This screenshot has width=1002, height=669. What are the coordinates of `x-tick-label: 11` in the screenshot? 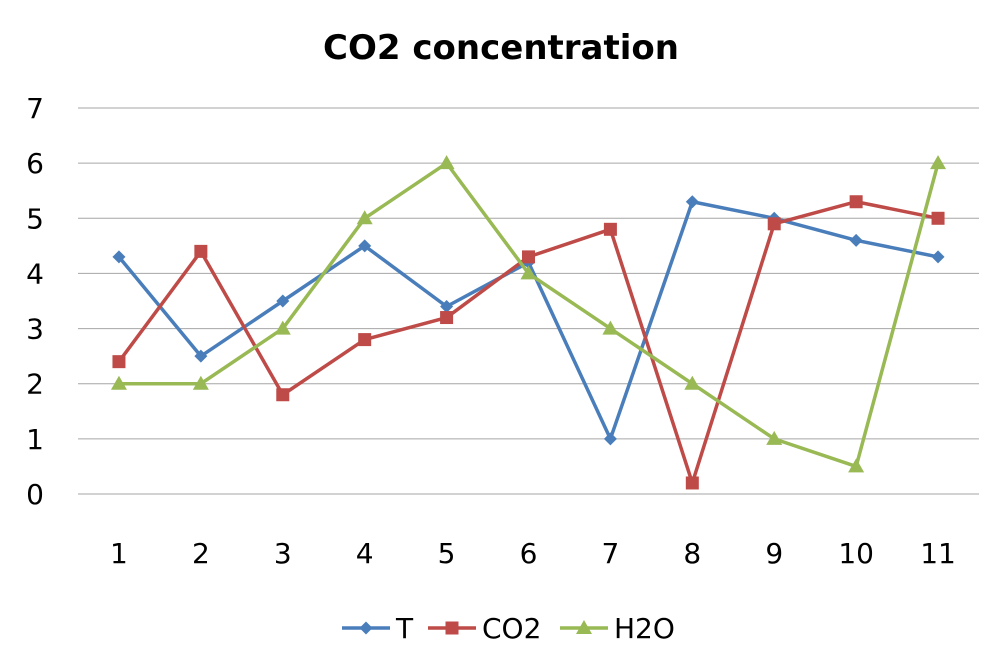 It's located at (938, 553).